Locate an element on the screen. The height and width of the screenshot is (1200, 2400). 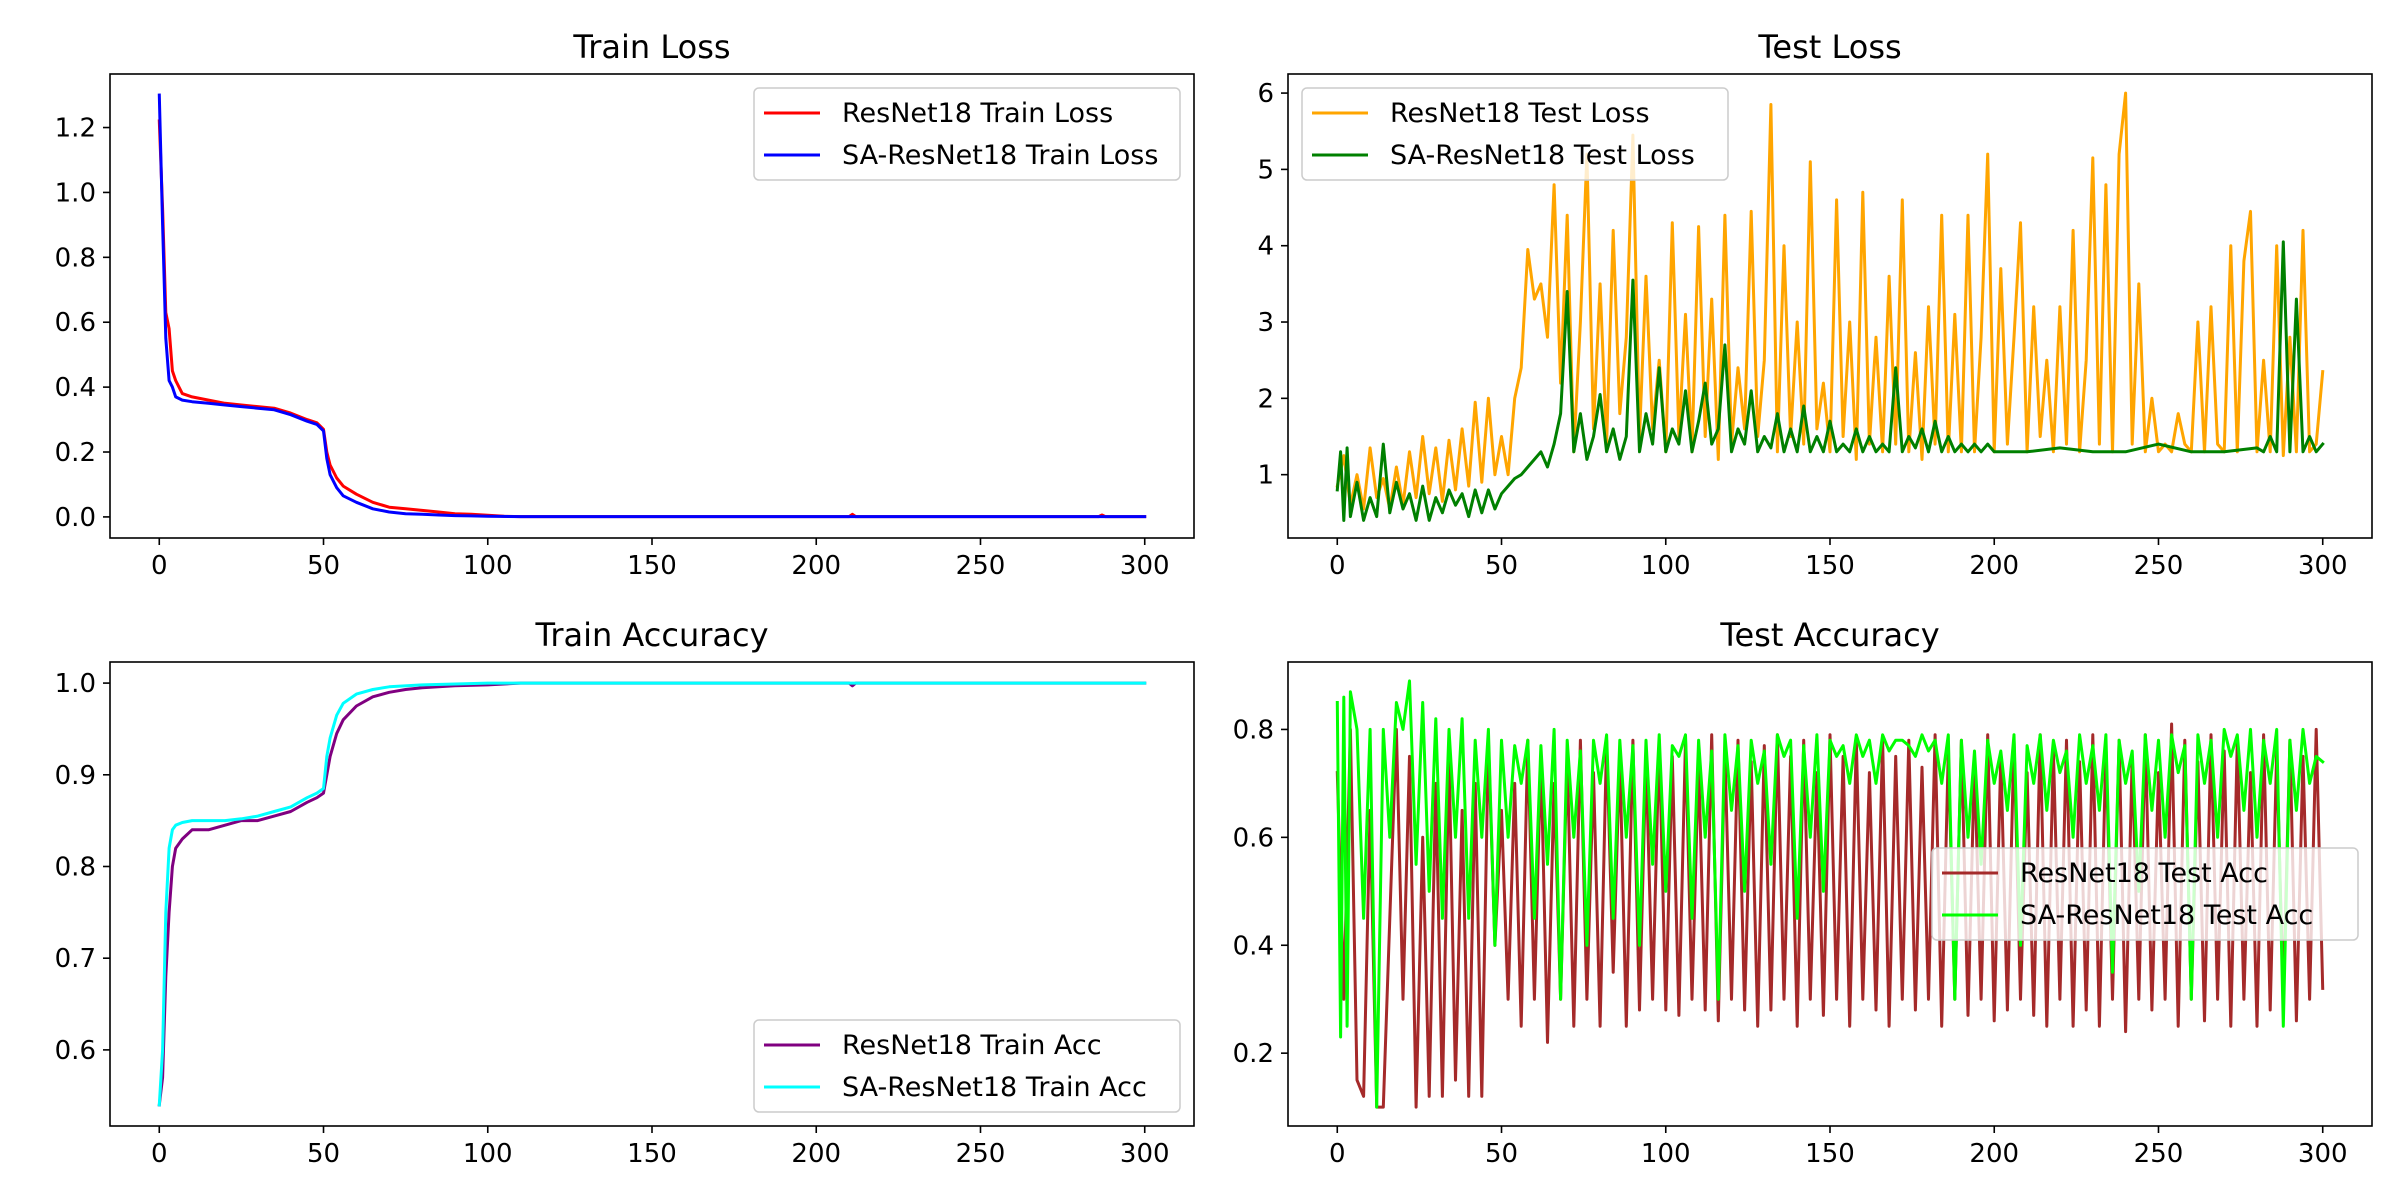
y-tick-label: 0.9 is located at coordinates (75, 776).